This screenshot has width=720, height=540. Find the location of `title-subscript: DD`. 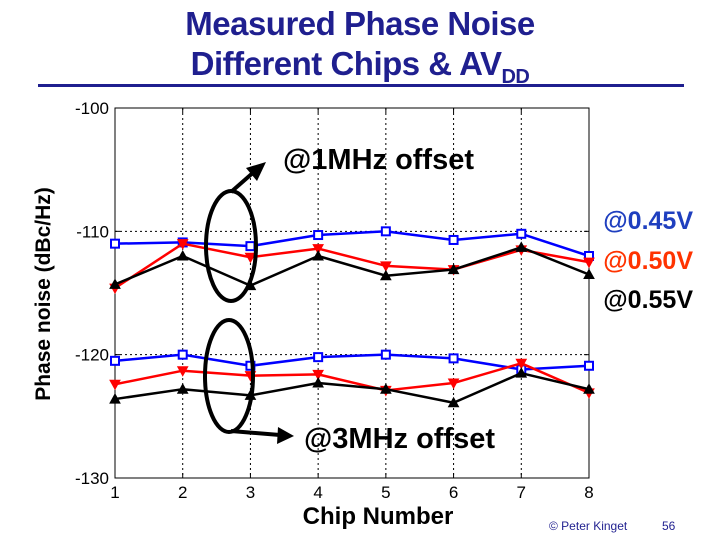

title-subscript: DD is located at coordinates (515, 77).